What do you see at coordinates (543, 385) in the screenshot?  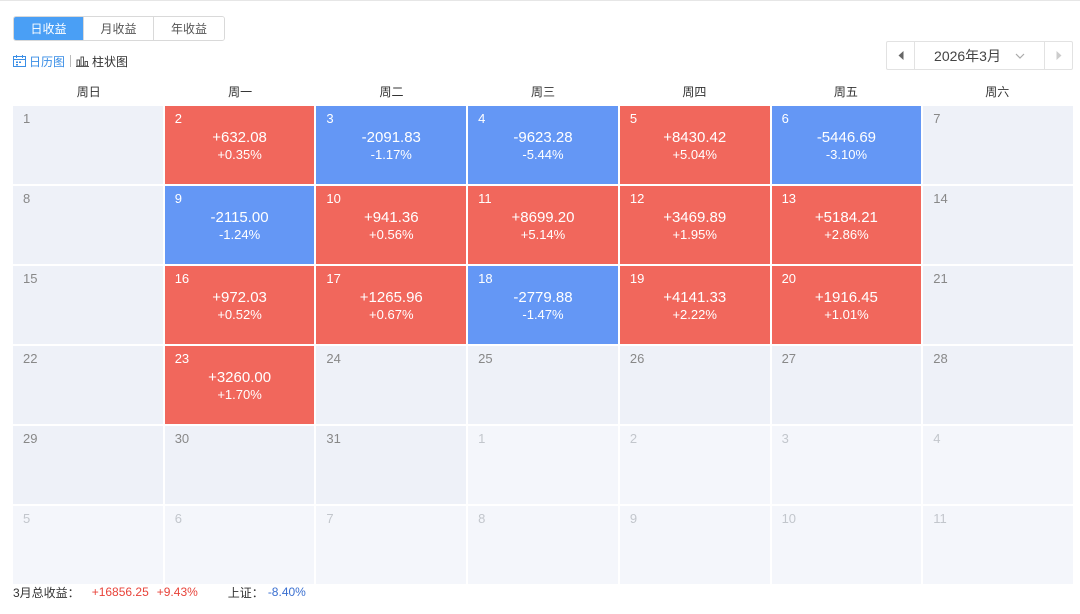 I see `calendar-day-cell: 25` at bounding box center [543, 385].